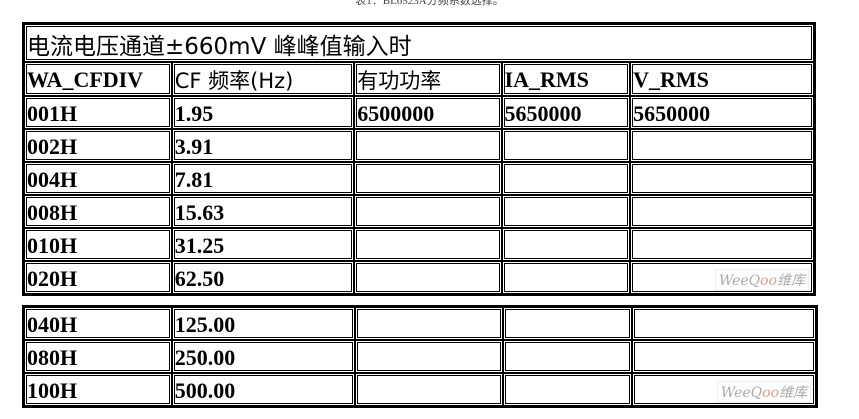  I want to click on table-cell: 080H, so click(98, 356).